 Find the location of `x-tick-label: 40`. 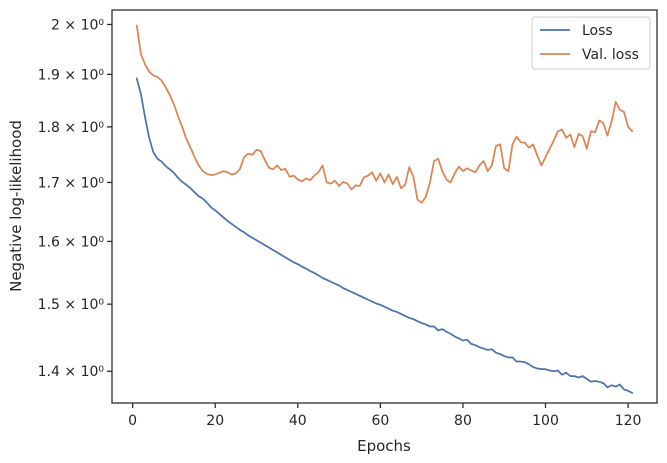

x-tick-label: 40 is located at coordinates (298, 421).